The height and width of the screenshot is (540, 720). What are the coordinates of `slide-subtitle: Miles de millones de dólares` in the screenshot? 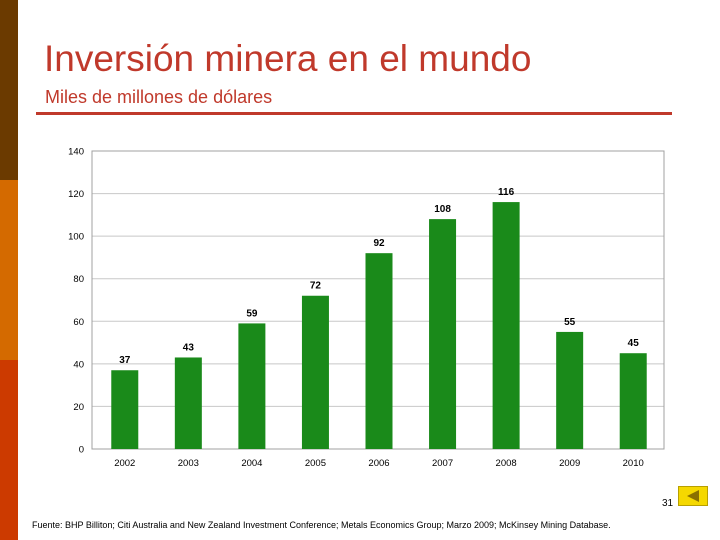 It's located at (159, 97).